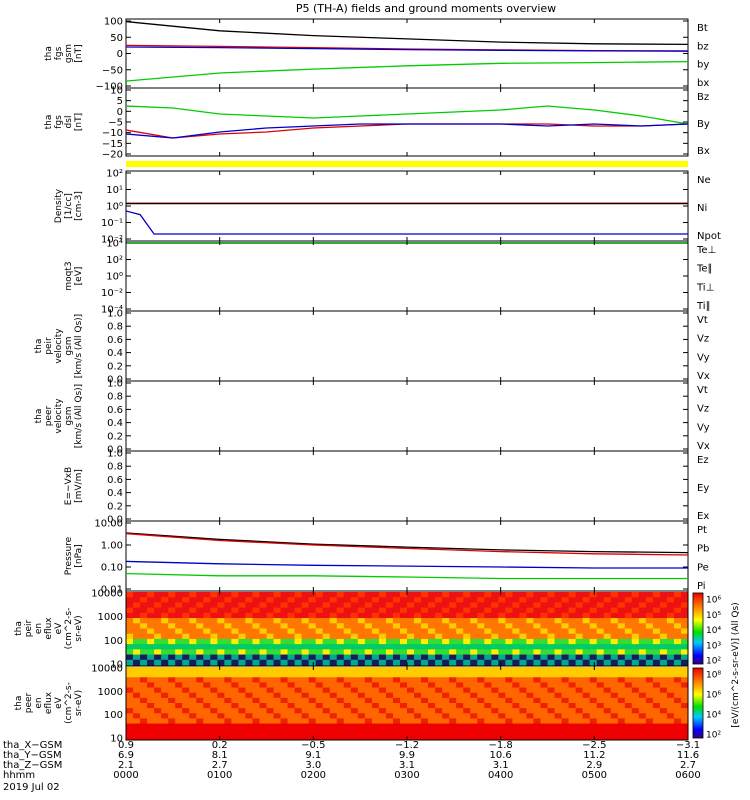 The height and width of the screenshot is (800, 750). What do you see at coordinates (220, 765) in the screenshot?
I see `xaxis-value: 2.7` at bounding box center [220, 765].